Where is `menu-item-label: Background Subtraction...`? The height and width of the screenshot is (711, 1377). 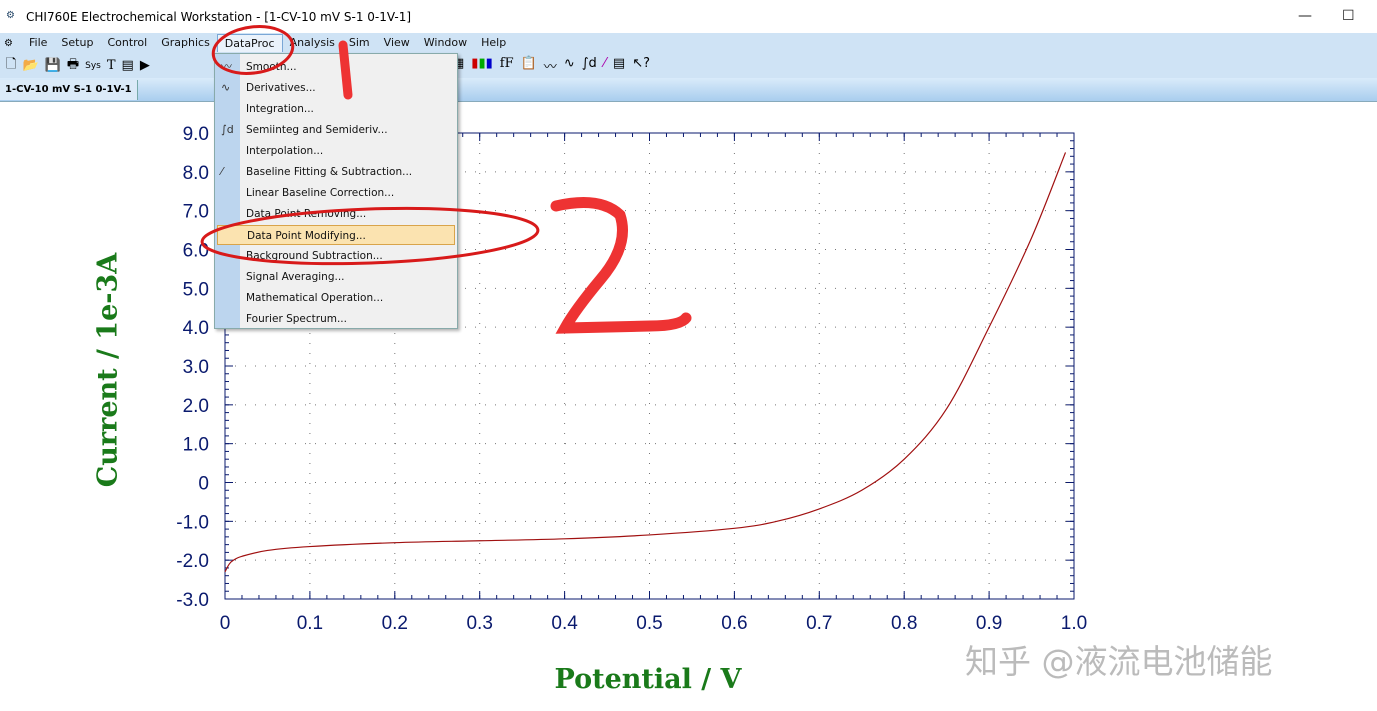
menu-item-label: Background Subtraction... is located at coordinates (314, 256).